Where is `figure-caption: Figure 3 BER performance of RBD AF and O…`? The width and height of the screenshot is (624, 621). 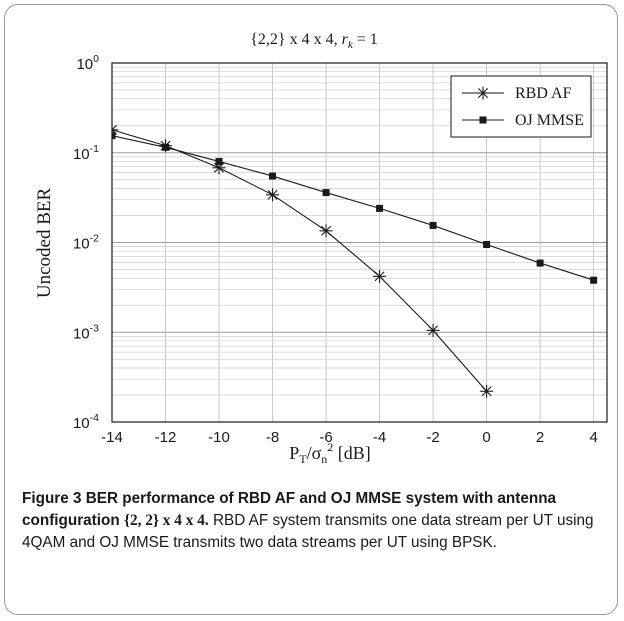 figure-caption: Figure 3 BER performance of RBD AF and O… is located at coordinates (317, 521).